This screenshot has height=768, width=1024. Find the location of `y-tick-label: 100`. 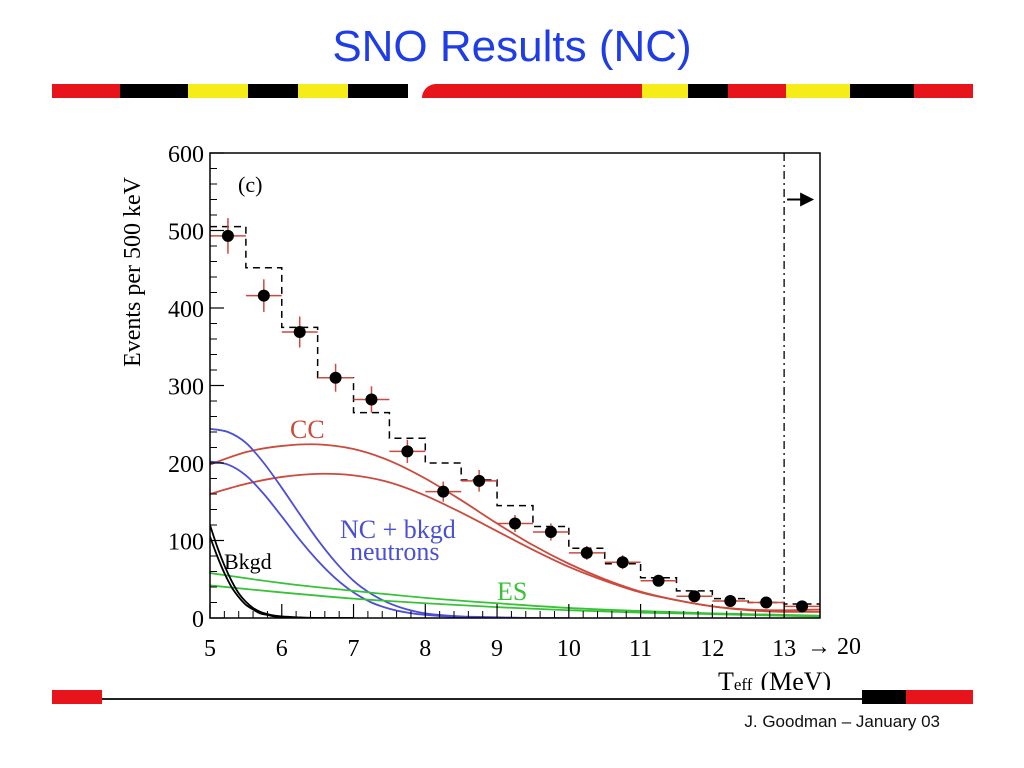

y-tick-label: 100 is located at coordinates (186, 543).